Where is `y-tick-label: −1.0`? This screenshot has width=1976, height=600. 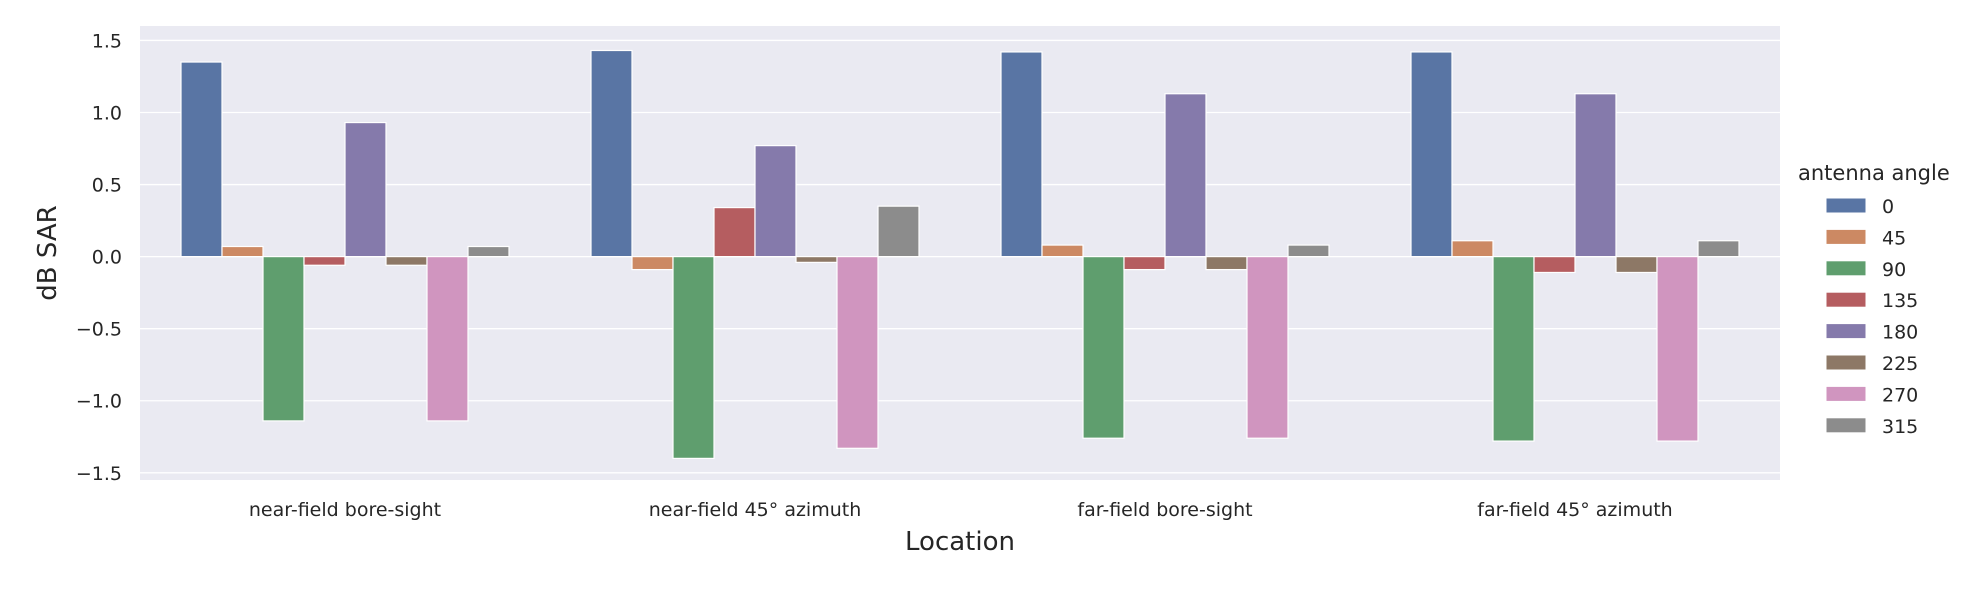
y-tick-label: −1.0 is located at coordinates (99, 402).